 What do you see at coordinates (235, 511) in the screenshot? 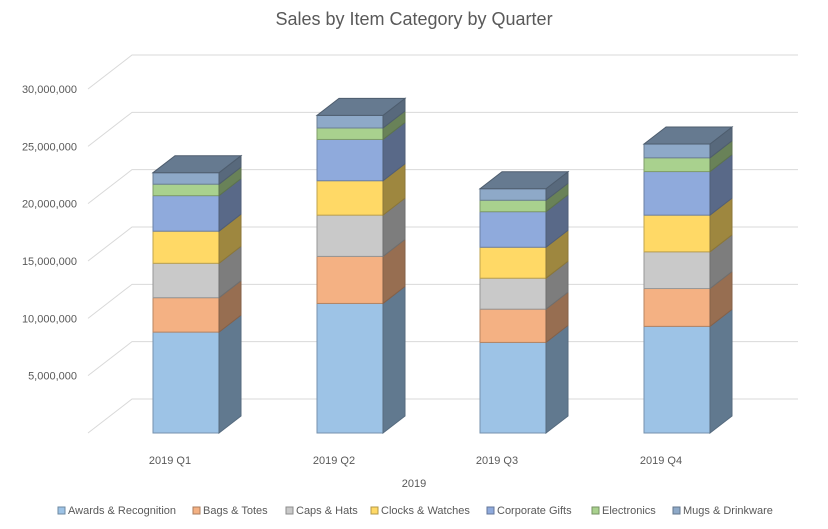
I see `legend-label: Bags & Totes` at bounding box center [235, 511].